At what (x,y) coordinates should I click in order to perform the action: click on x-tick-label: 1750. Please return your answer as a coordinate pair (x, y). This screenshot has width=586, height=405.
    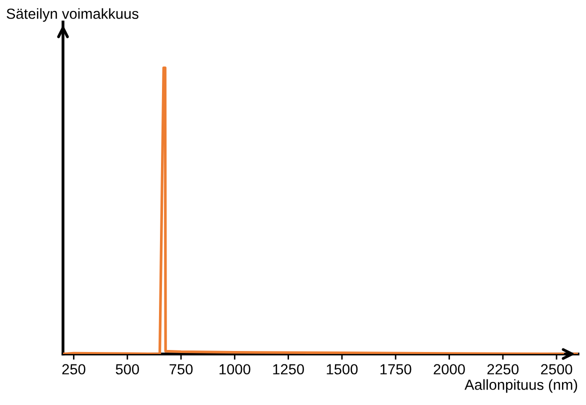
    Looking at the image, I should click on (396, 369).